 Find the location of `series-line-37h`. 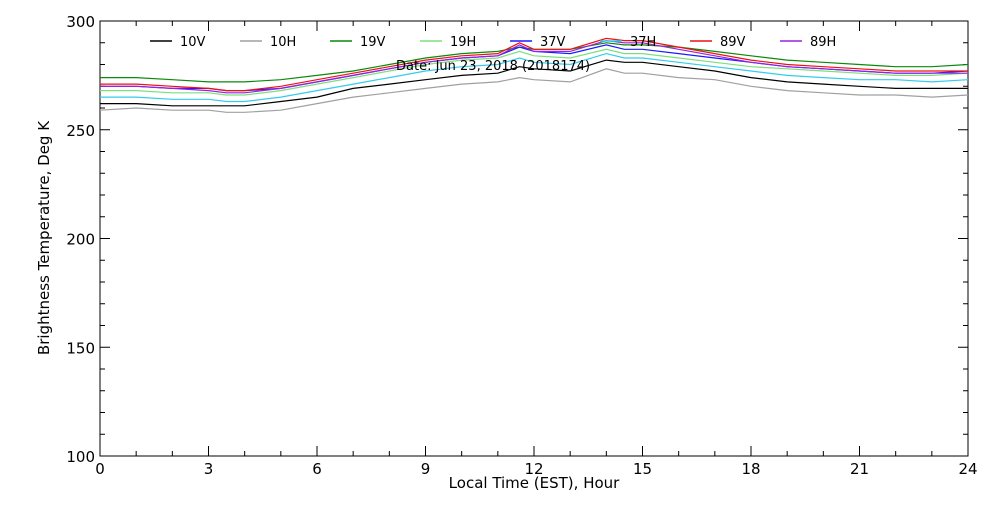

series-line-37h is located at coordinates (534, 77).